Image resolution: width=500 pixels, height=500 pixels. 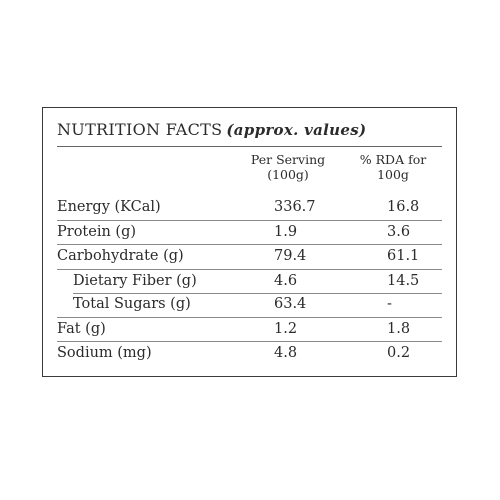 What do you see at coordinates (249, 330) in the screenshot?
I see `nutrient-row-fat: Fat (g) 1.2 1.8` at bounding box center [249, 330].